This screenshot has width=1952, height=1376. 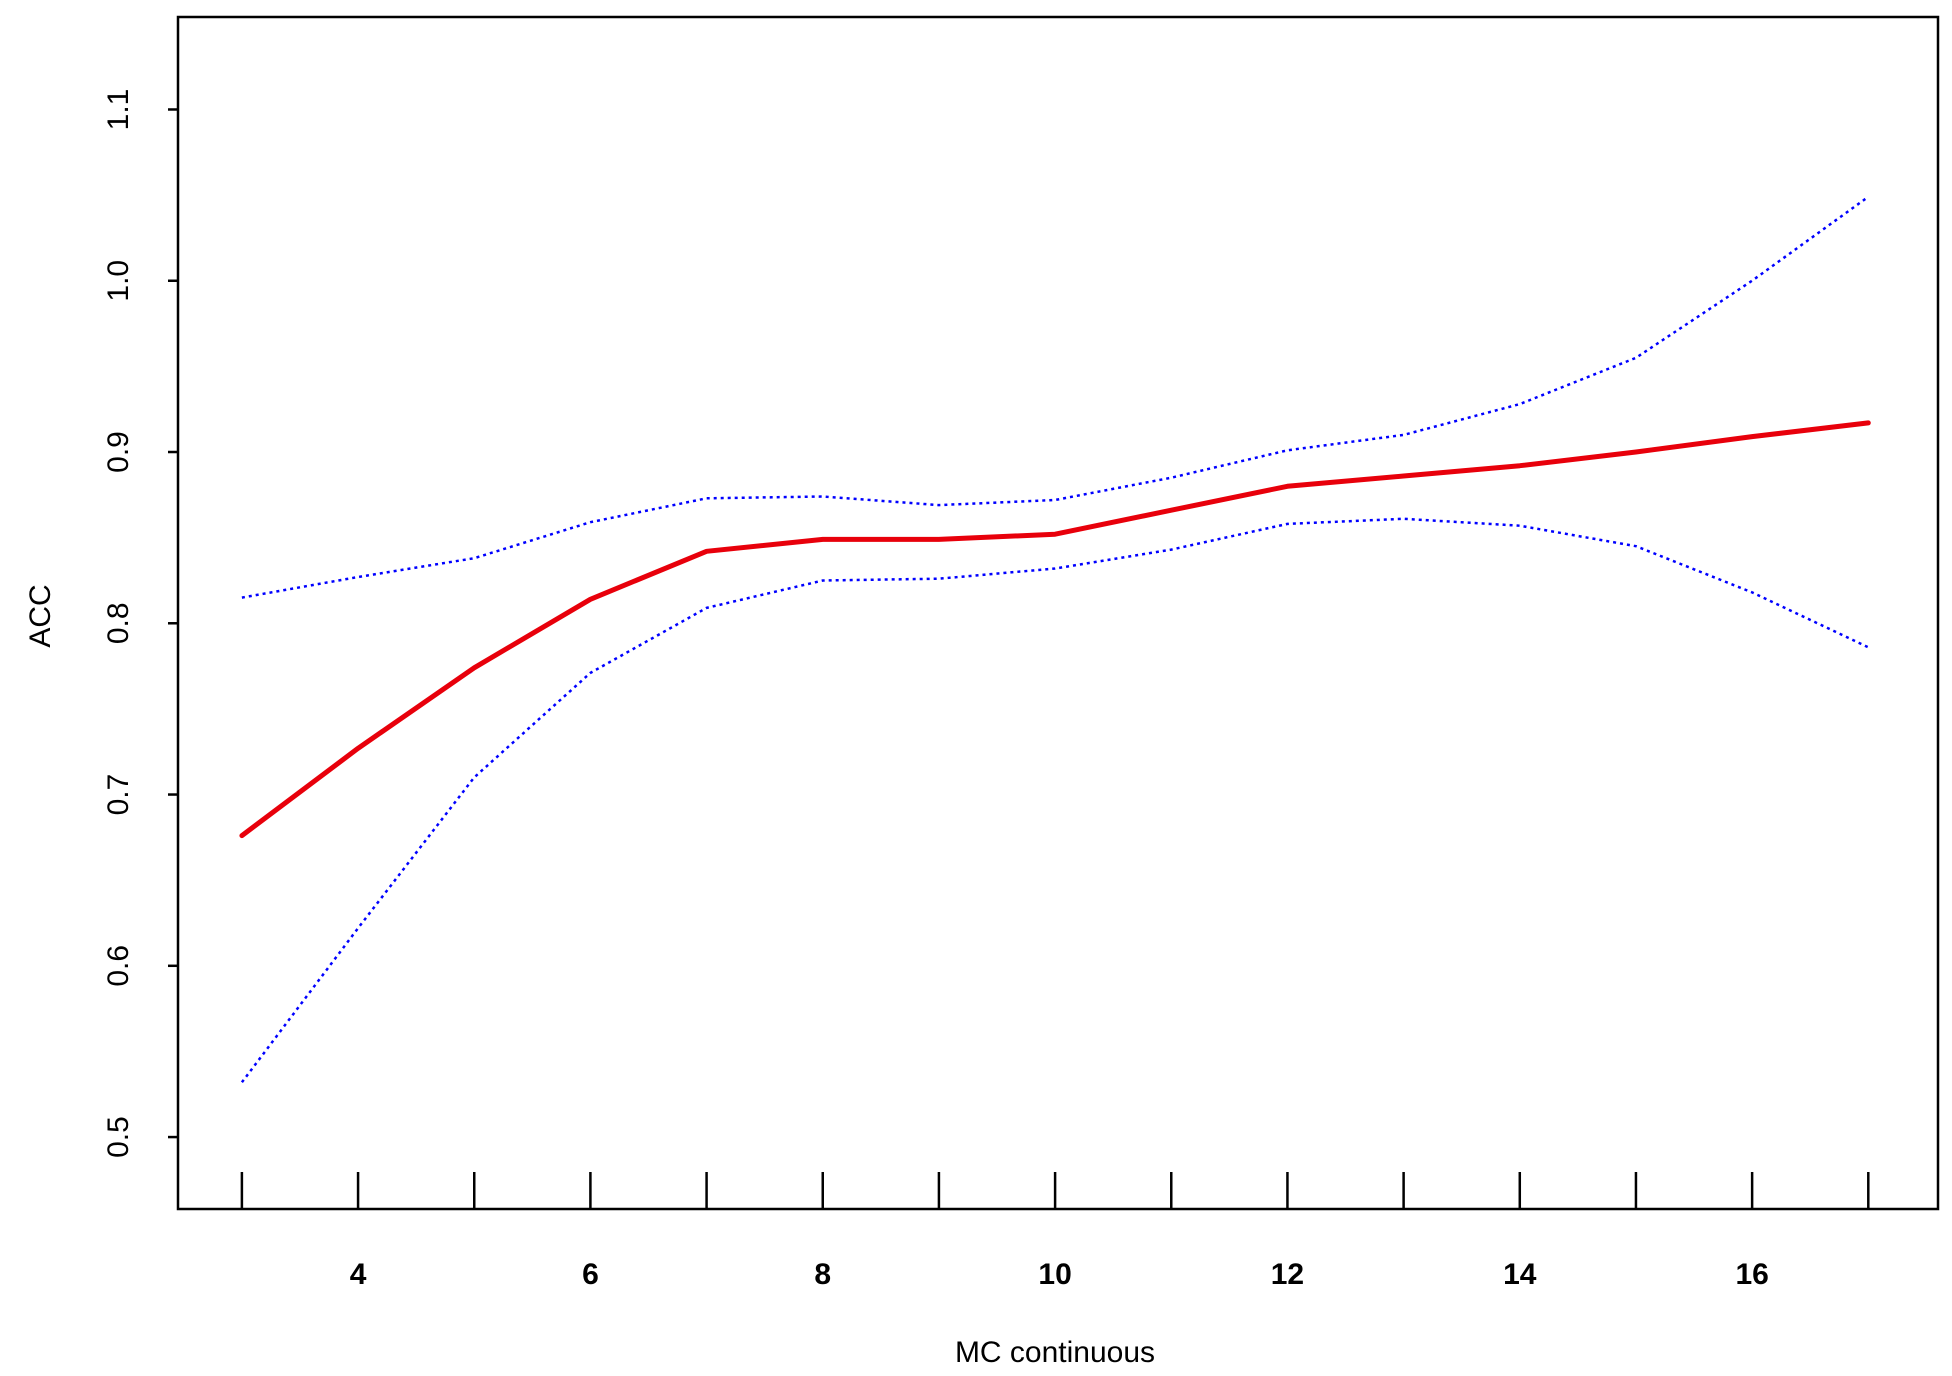 I want to click on y-tick-label: 1.0, so click(x=118, y=281).